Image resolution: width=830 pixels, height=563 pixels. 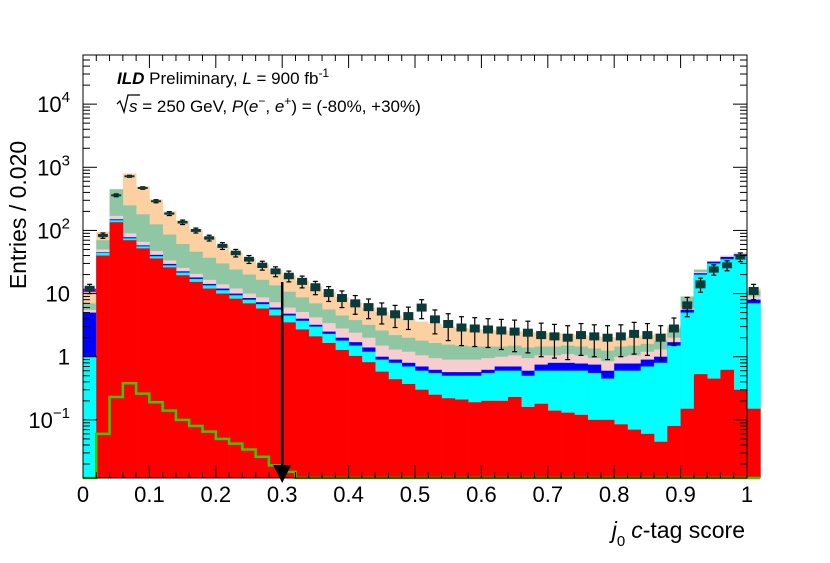 I want to click on x-tick-label: 0.5, so click(x=415, y=494).